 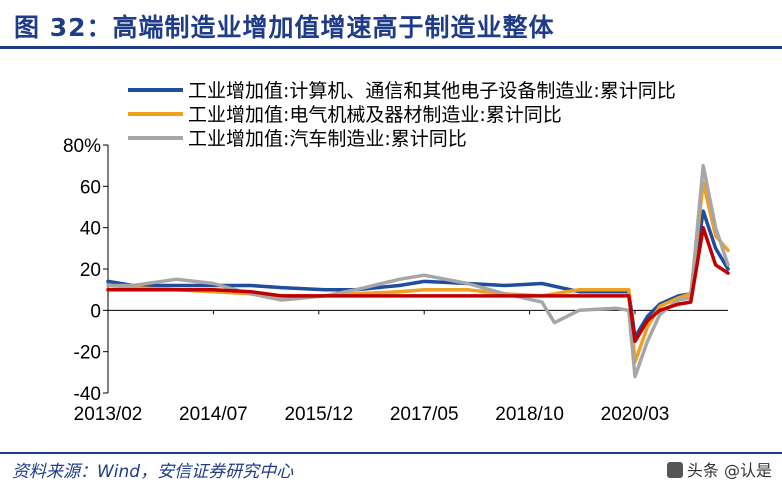 I want to click on y-tick-label: 20, so click(x=90, y=270).